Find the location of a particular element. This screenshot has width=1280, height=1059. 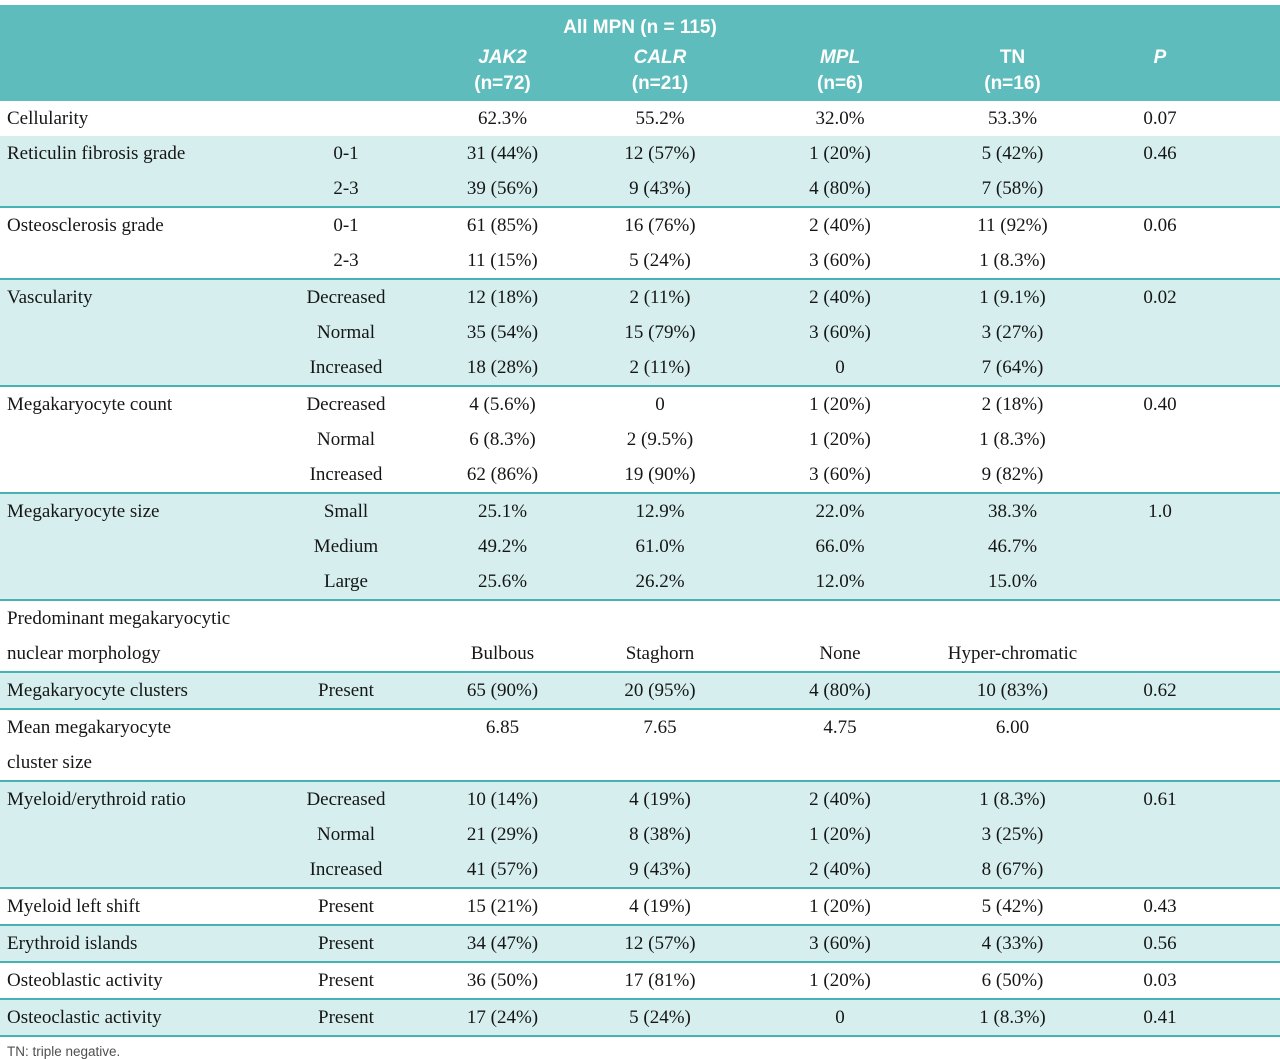

cell-p: 0.46 is located at coordinates (1160, 153).